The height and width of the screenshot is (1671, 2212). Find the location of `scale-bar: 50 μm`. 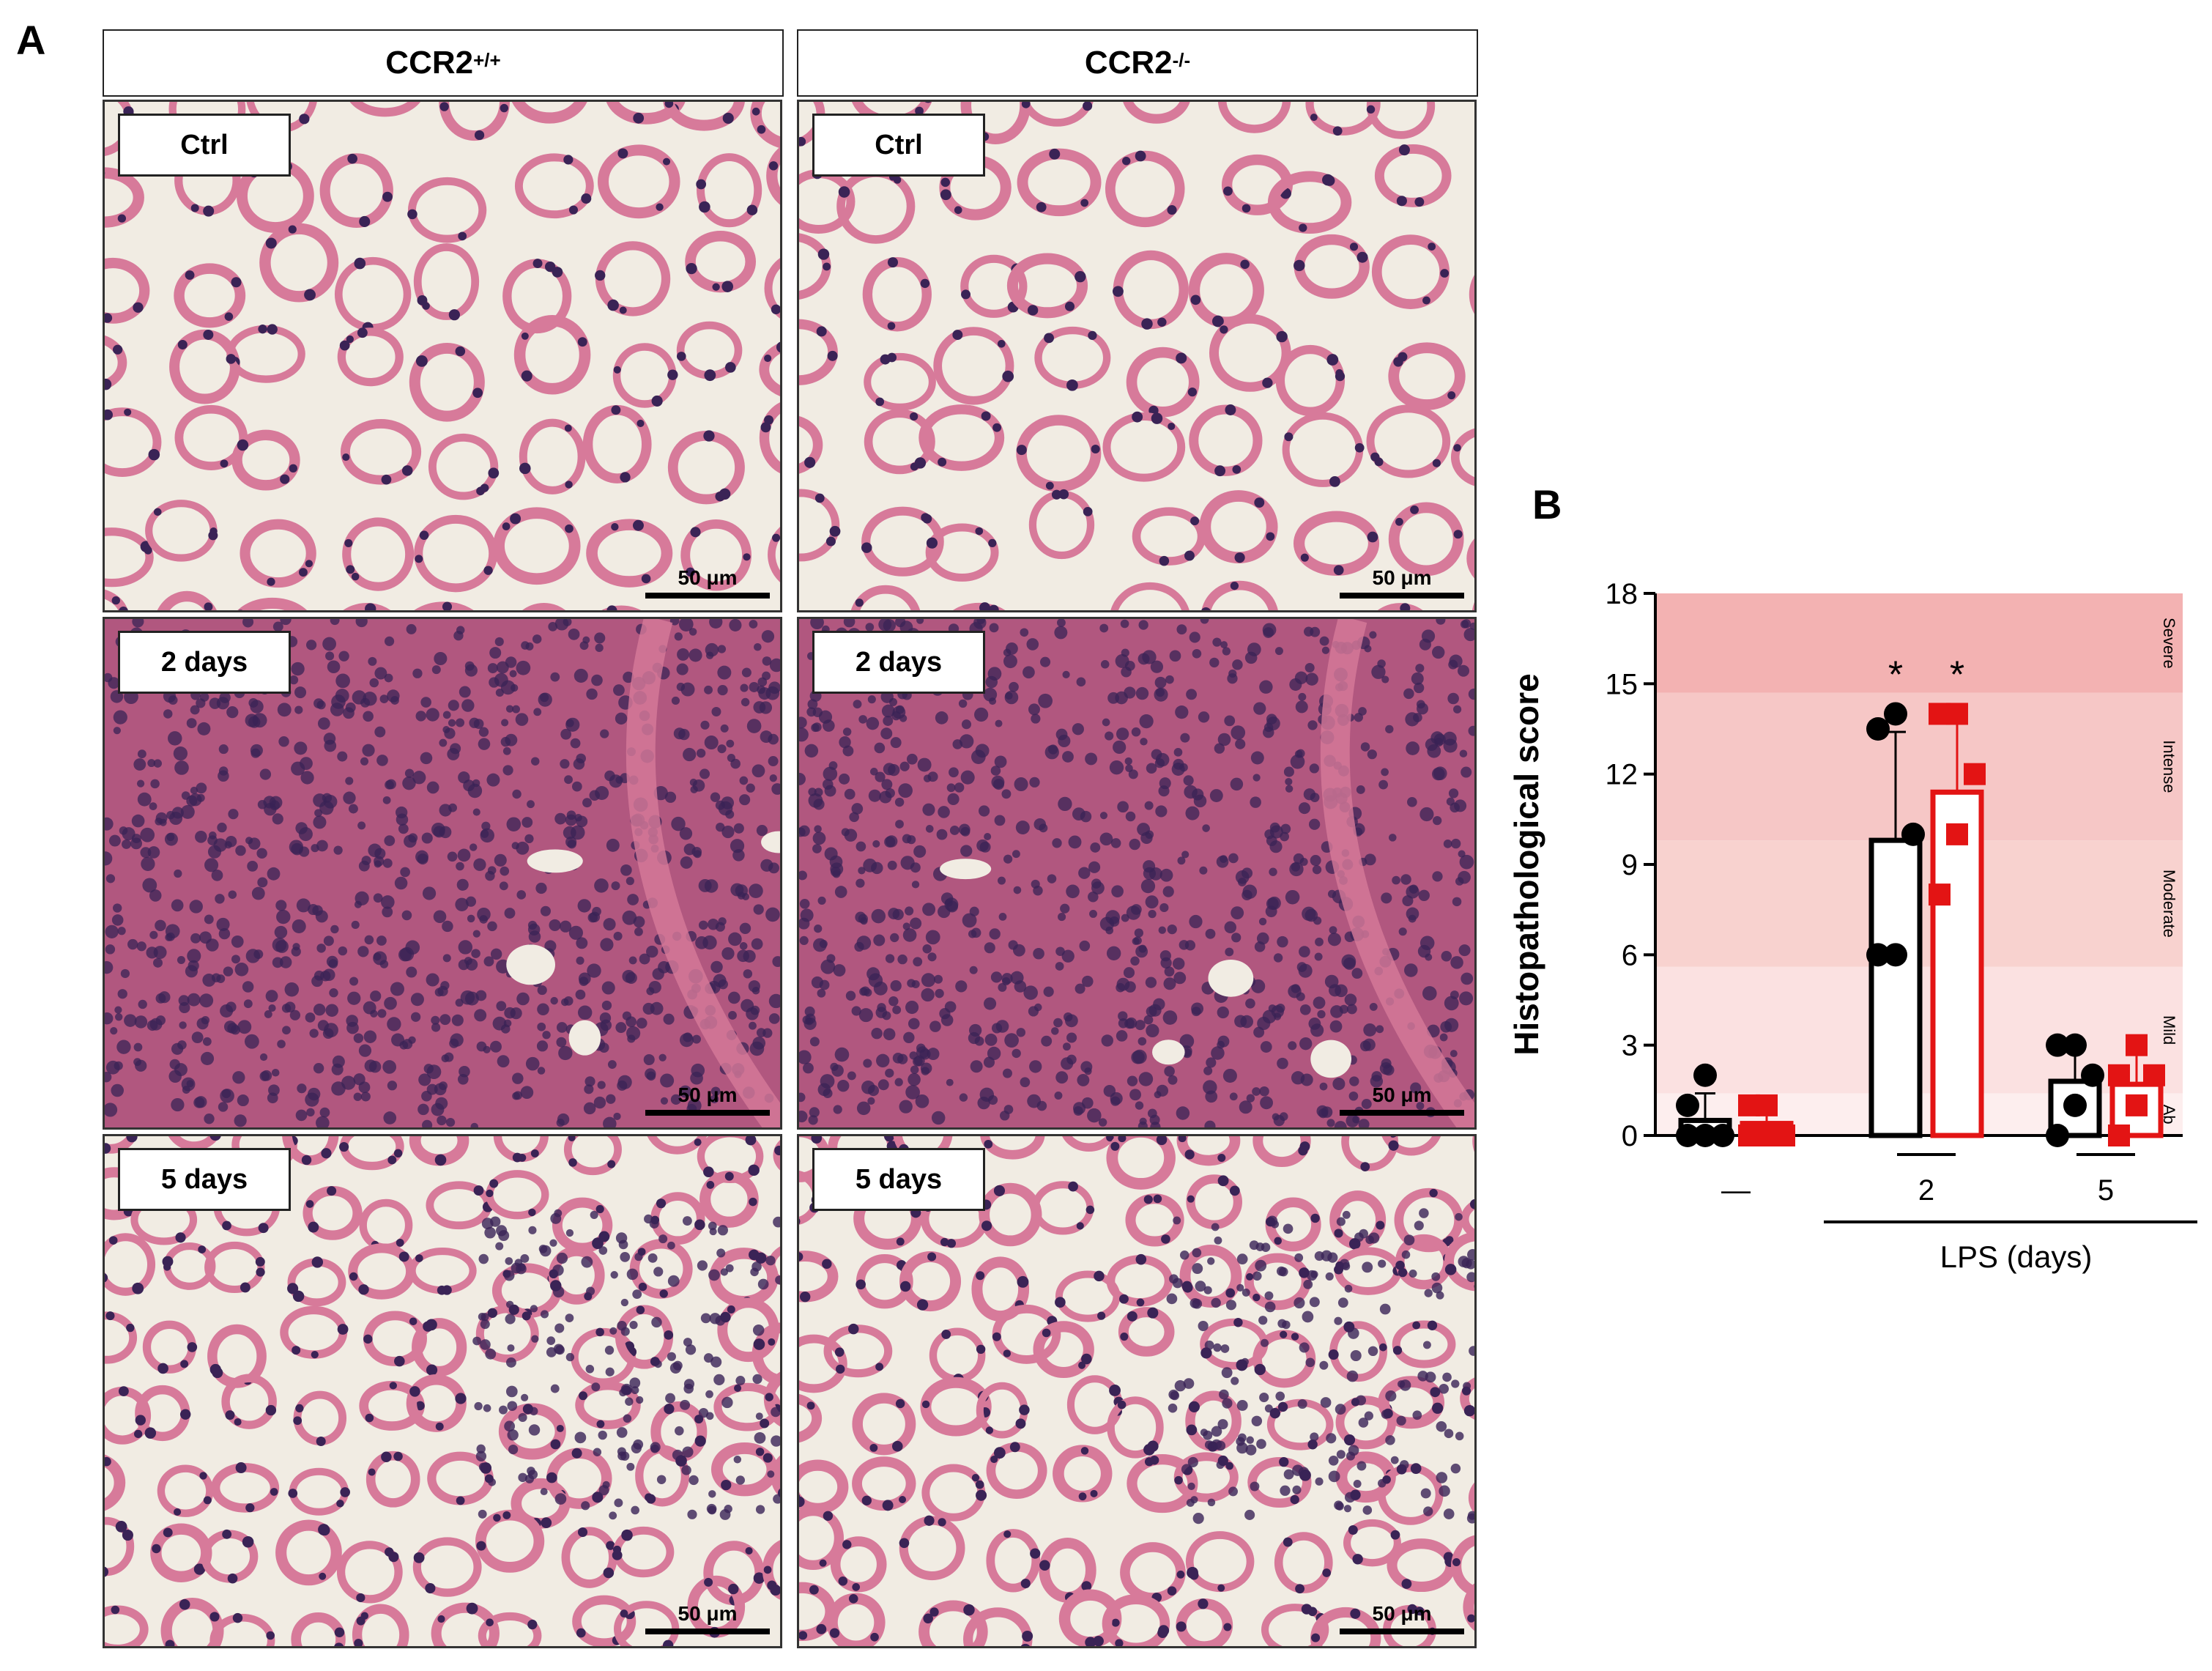

scale-bar: 50 μm is located at coordinates (1402, 582).